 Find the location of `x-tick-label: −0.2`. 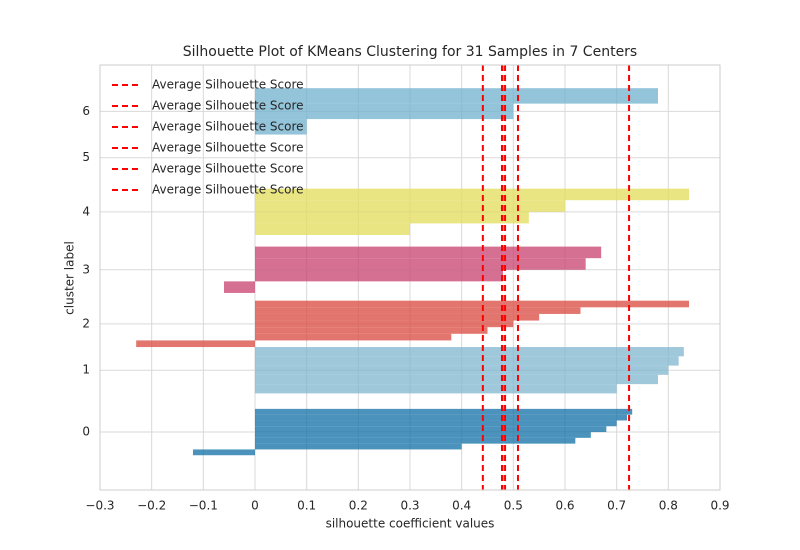

x-tick-label: −0.2 is located at coordinates (151, 506).